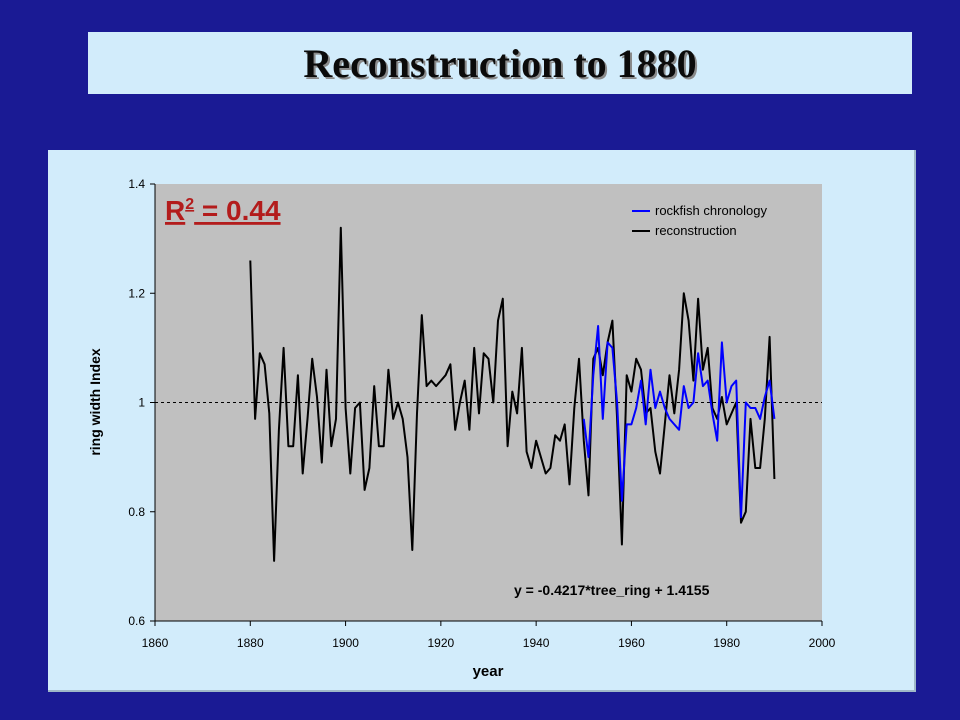 This screenshot has height=720, width=960. Describe the element at coordinates (237, 210) in the screenshot. I see `r2-value: = 0.44` at that location.